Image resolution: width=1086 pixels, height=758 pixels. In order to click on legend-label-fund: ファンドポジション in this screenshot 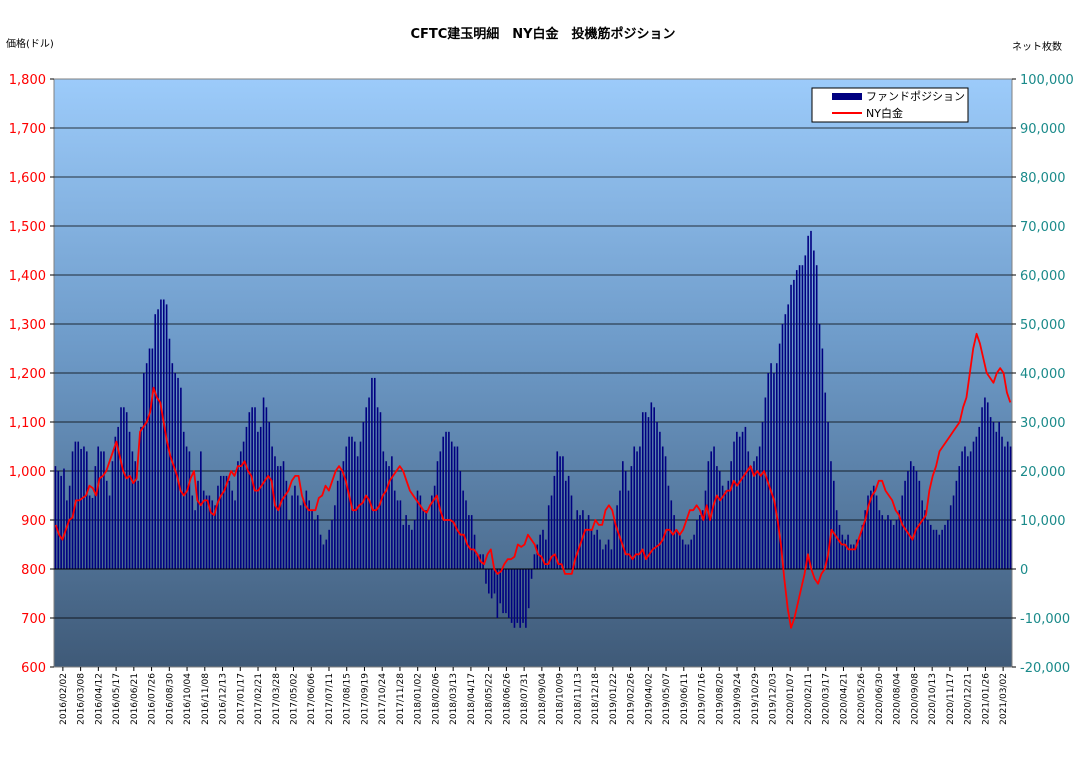, I will do `click(915, 96)`.